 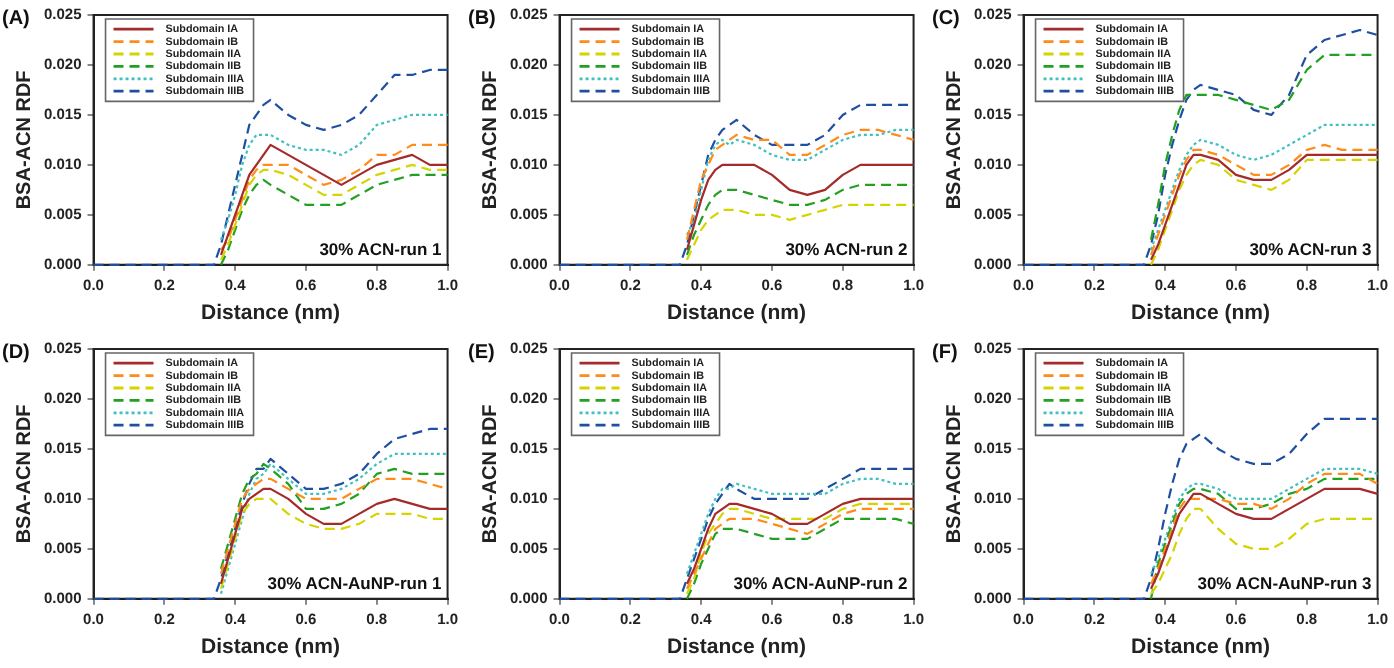 I want to click on annotation: 30% ACN-run 2, so click(x=846, y=248).